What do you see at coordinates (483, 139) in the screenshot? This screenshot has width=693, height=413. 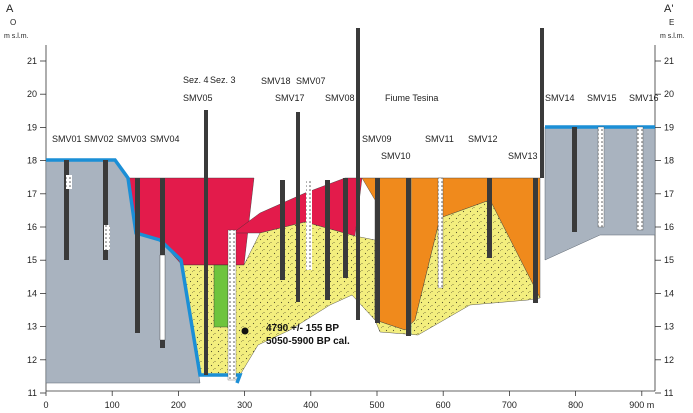 I see `well-label-smv12: SMV12` at bounding box center [483, 139].